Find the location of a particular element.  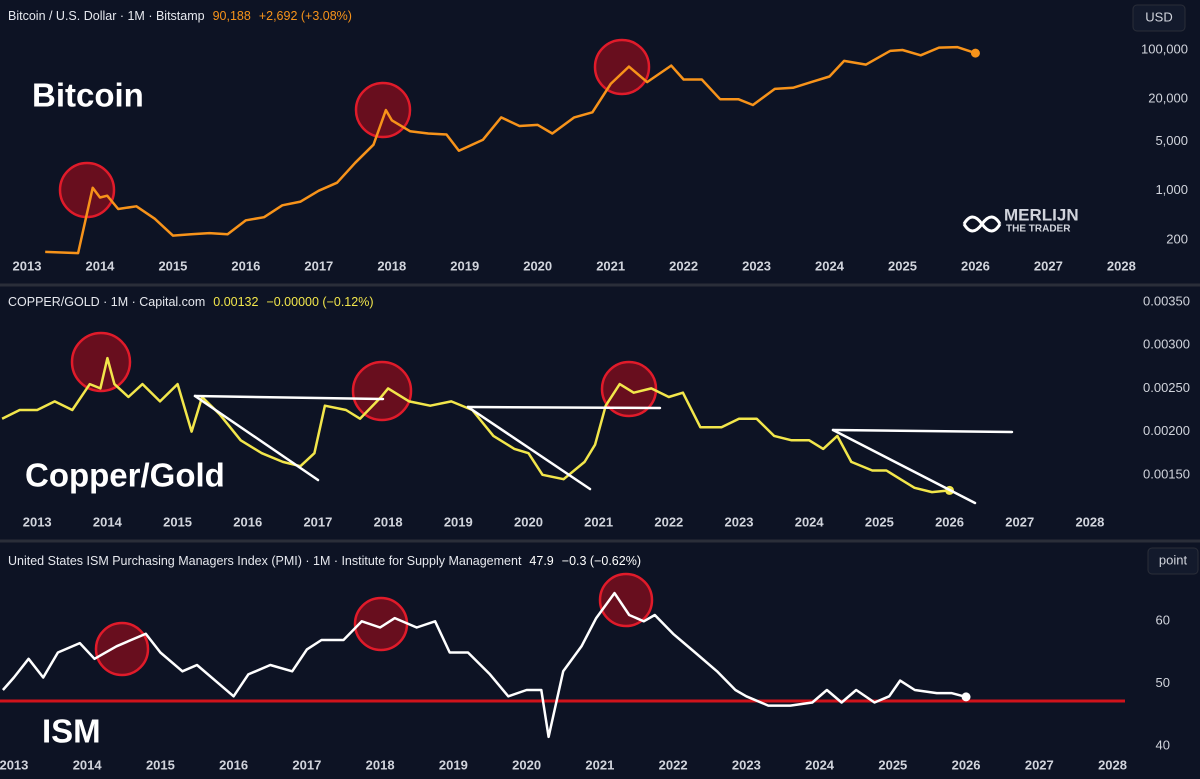

y-tick-label: 100,000 is located at coordinates (1164, 48).